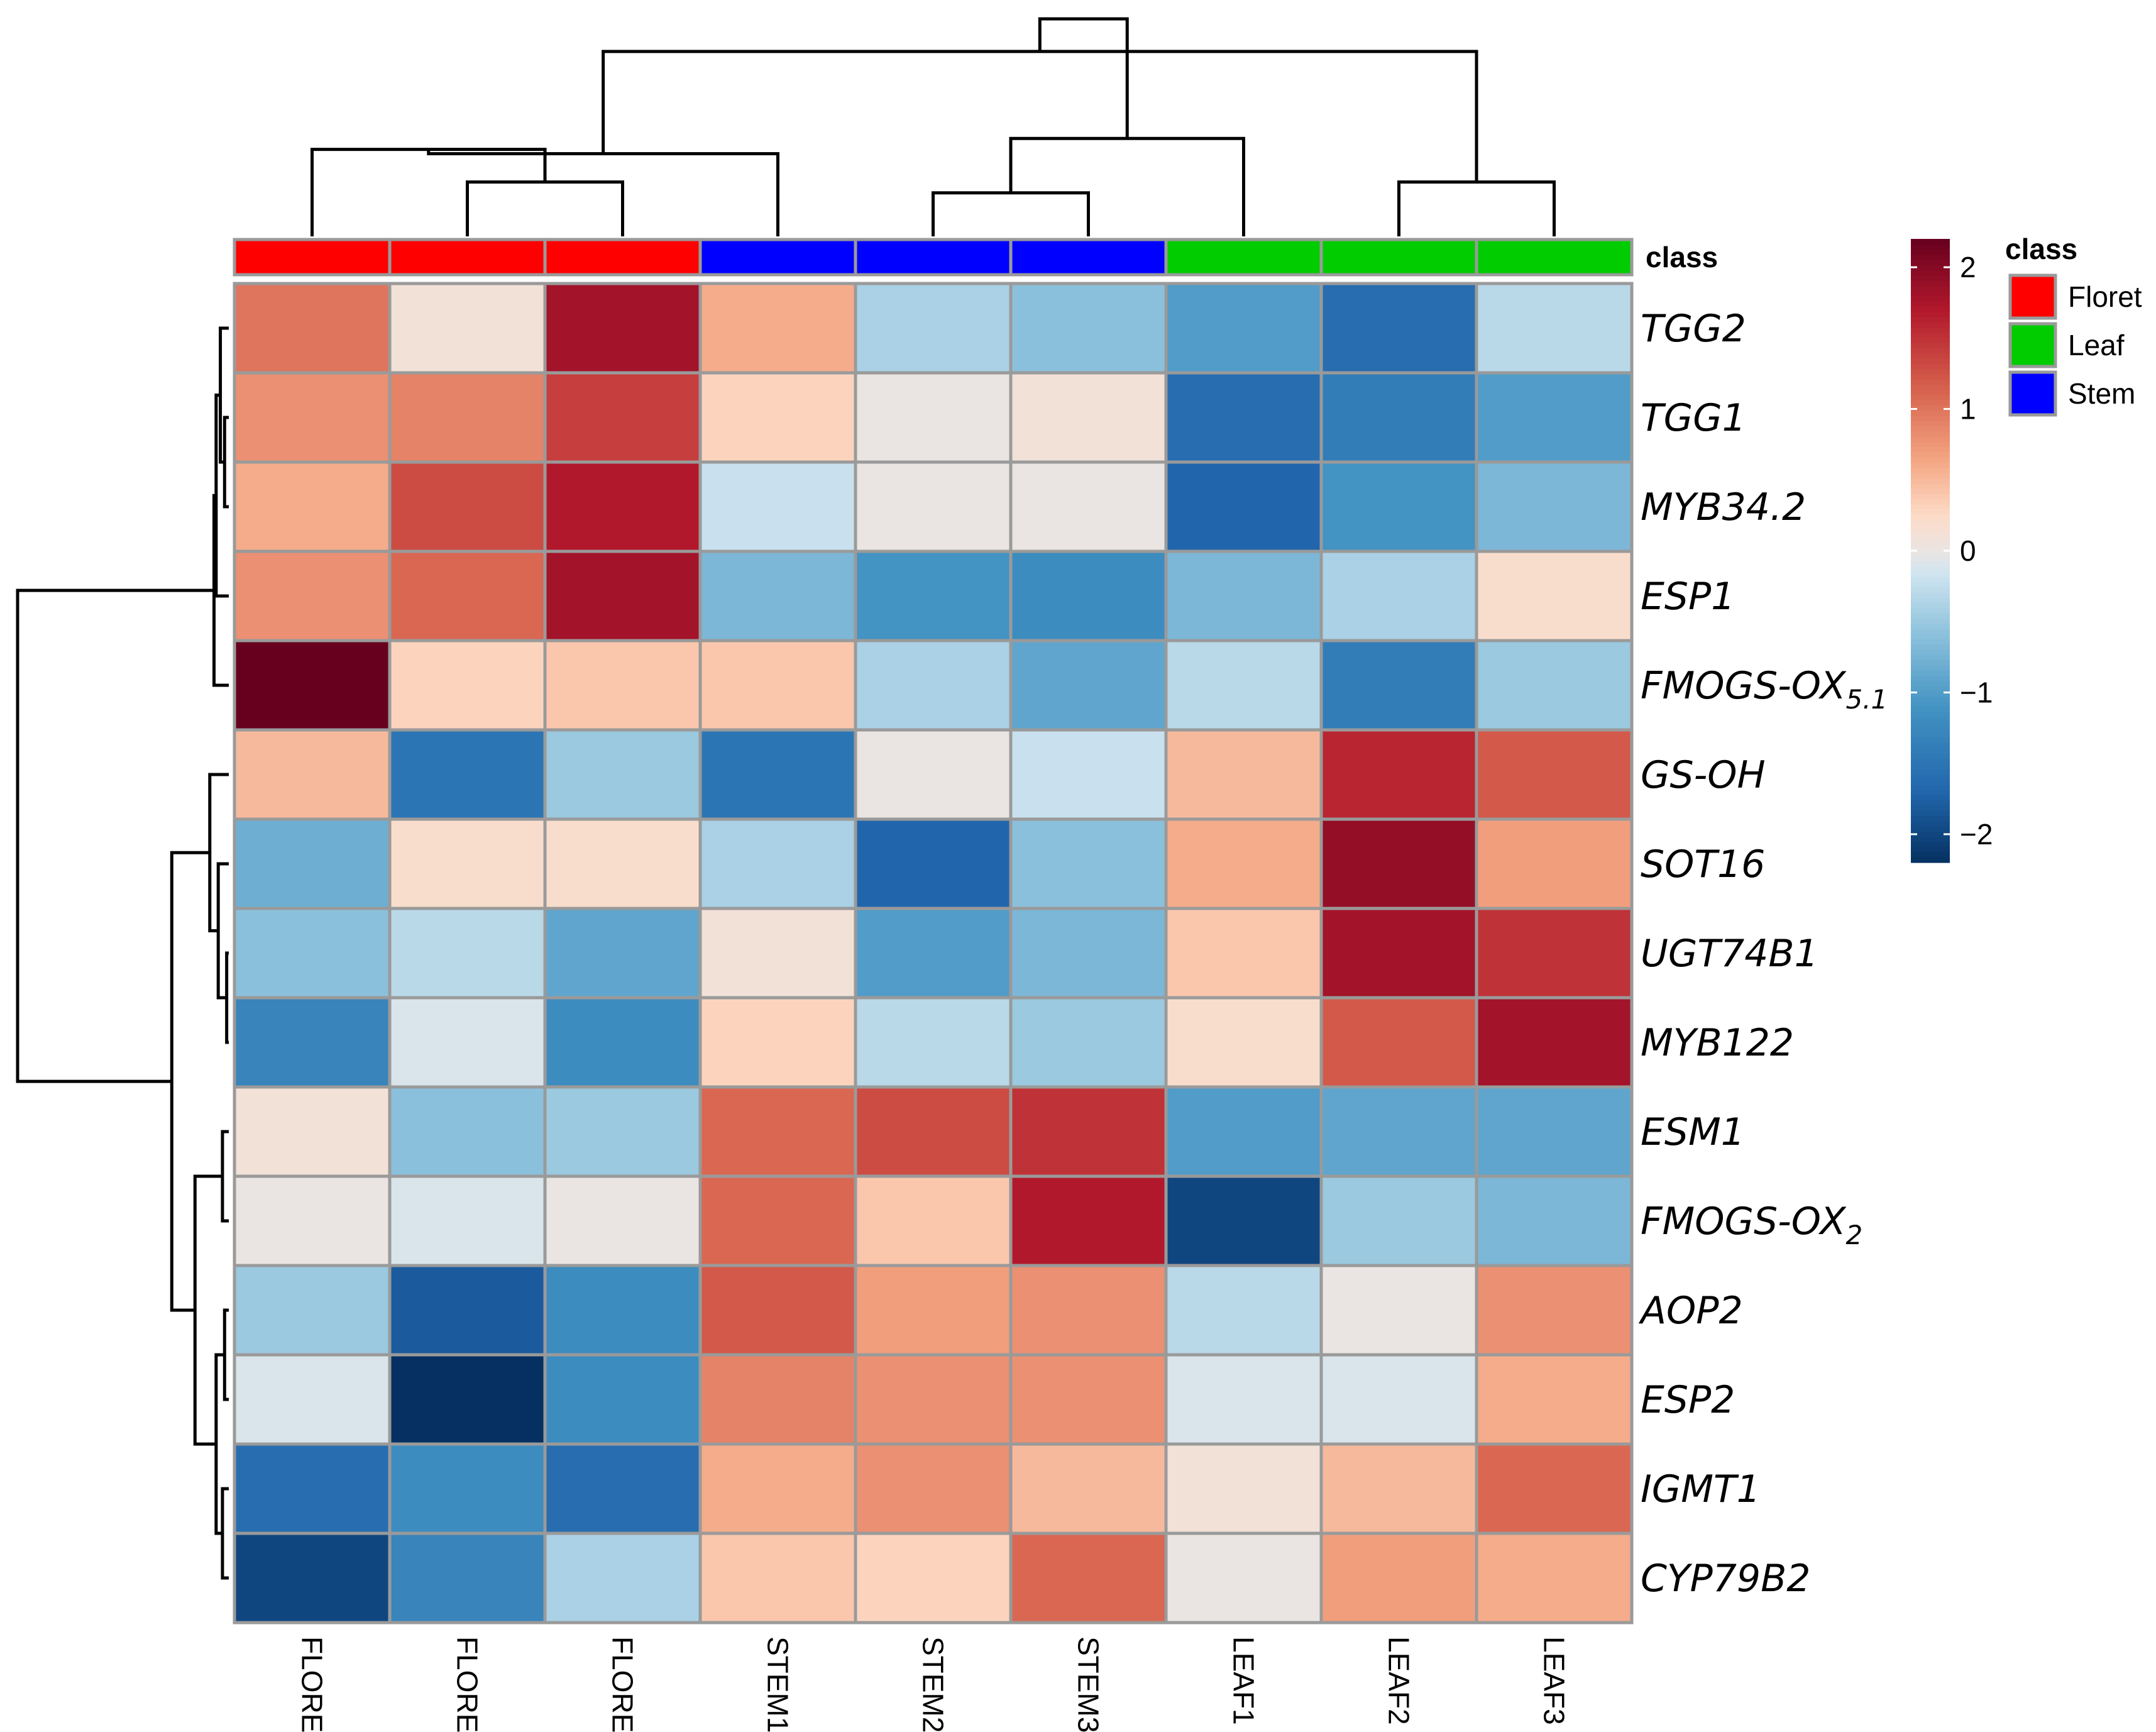 This screenshot has width=2156, height=1732. What do you see at coordinates (1682, 257) in the screenshot?
I see `annotation-label: class` at bounding box center [1682, 257].